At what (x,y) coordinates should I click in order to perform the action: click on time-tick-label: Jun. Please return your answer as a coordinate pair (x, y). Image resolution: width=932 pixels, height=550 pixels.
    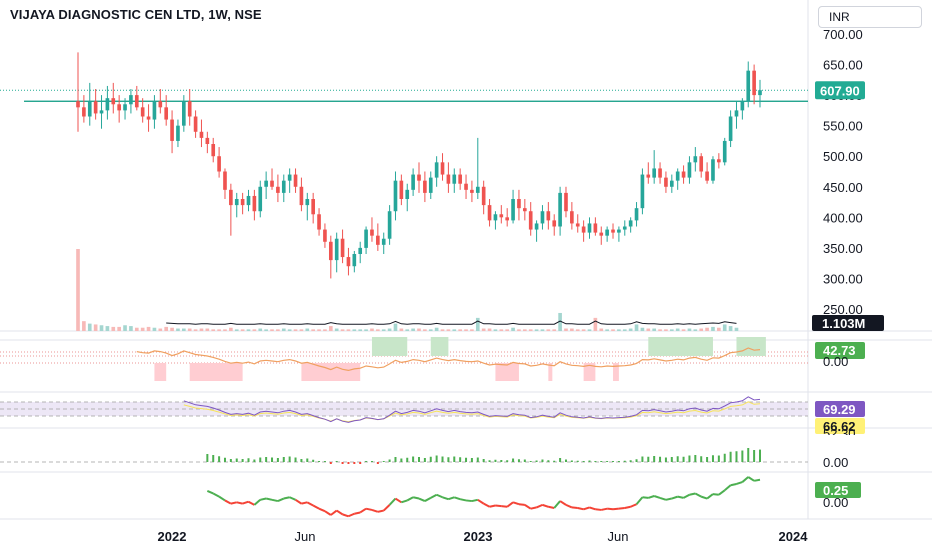
    Looking at the image, I should click on (618, 536).